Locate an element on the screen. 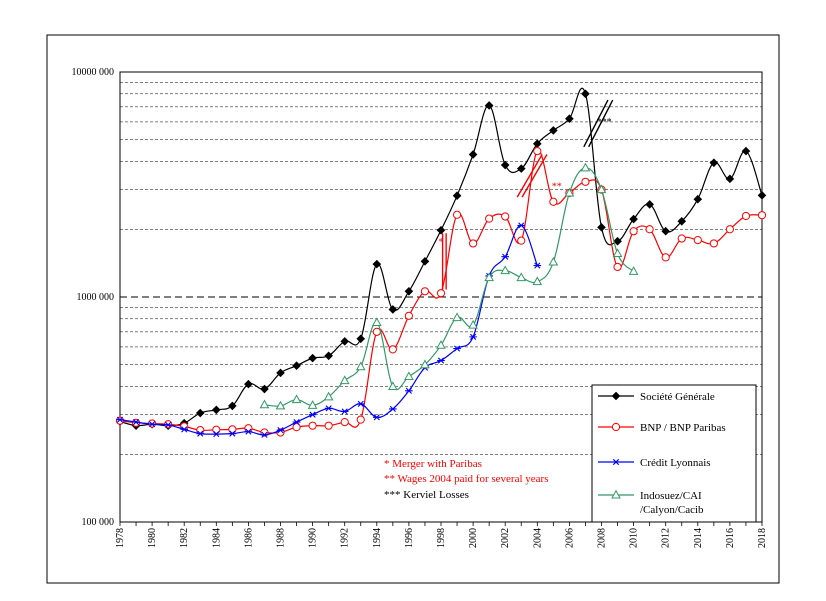  legend-label-sg: Société Générale is located at coordinates (677, 397).